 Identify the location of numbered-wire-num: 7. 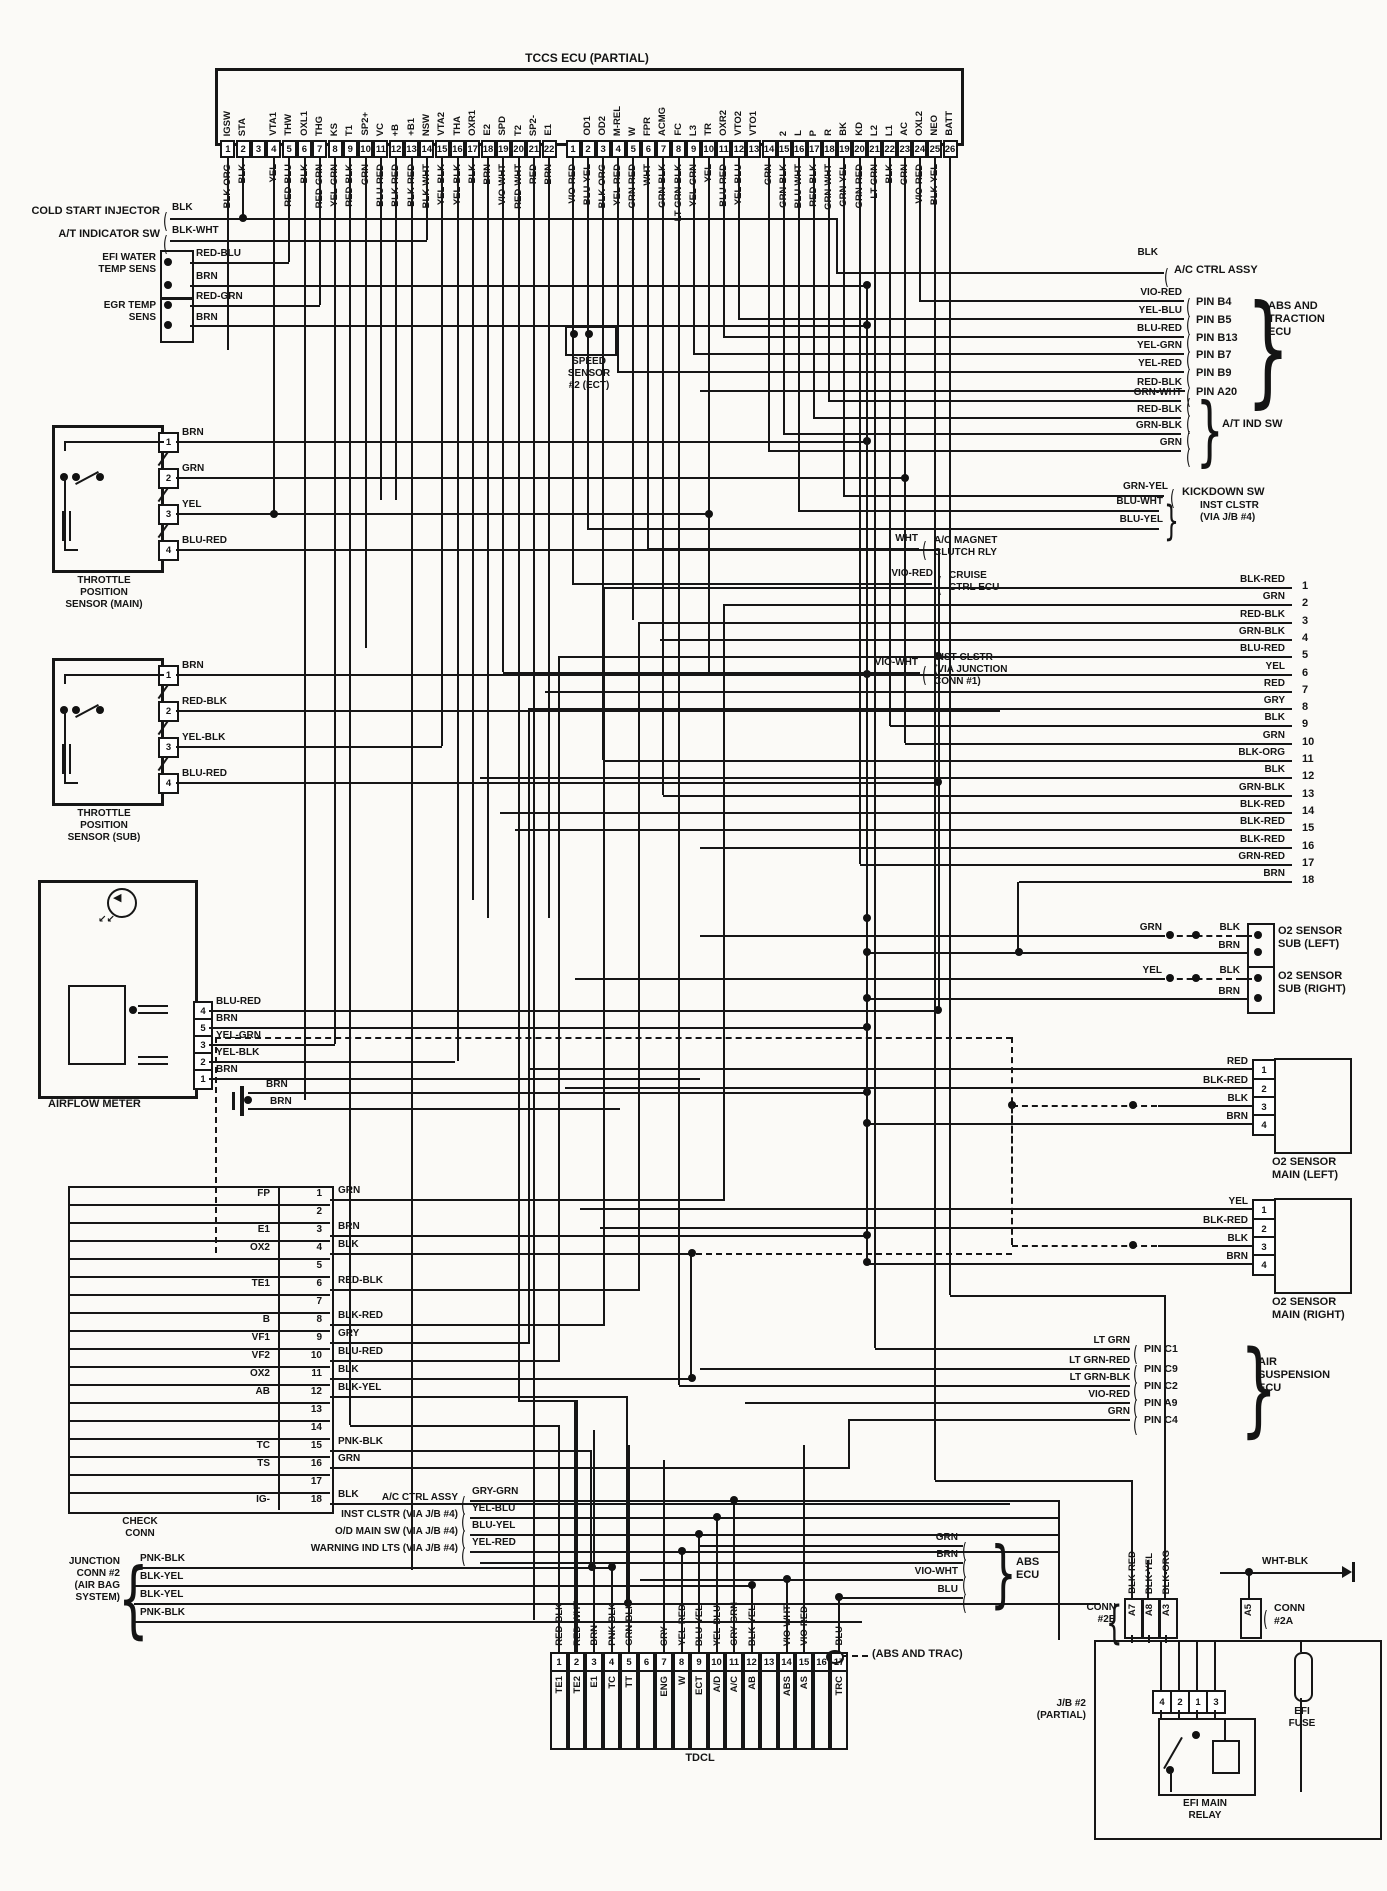
(1305, 689).